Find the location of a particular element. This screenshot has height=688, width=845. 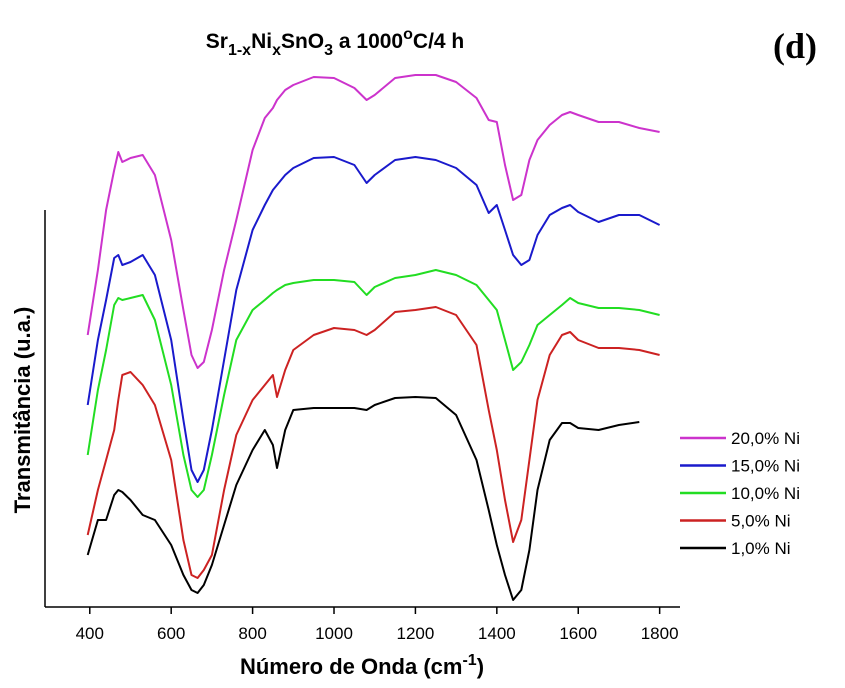

legend-label: 1,0% Ni is located at coordinates (761, 548).